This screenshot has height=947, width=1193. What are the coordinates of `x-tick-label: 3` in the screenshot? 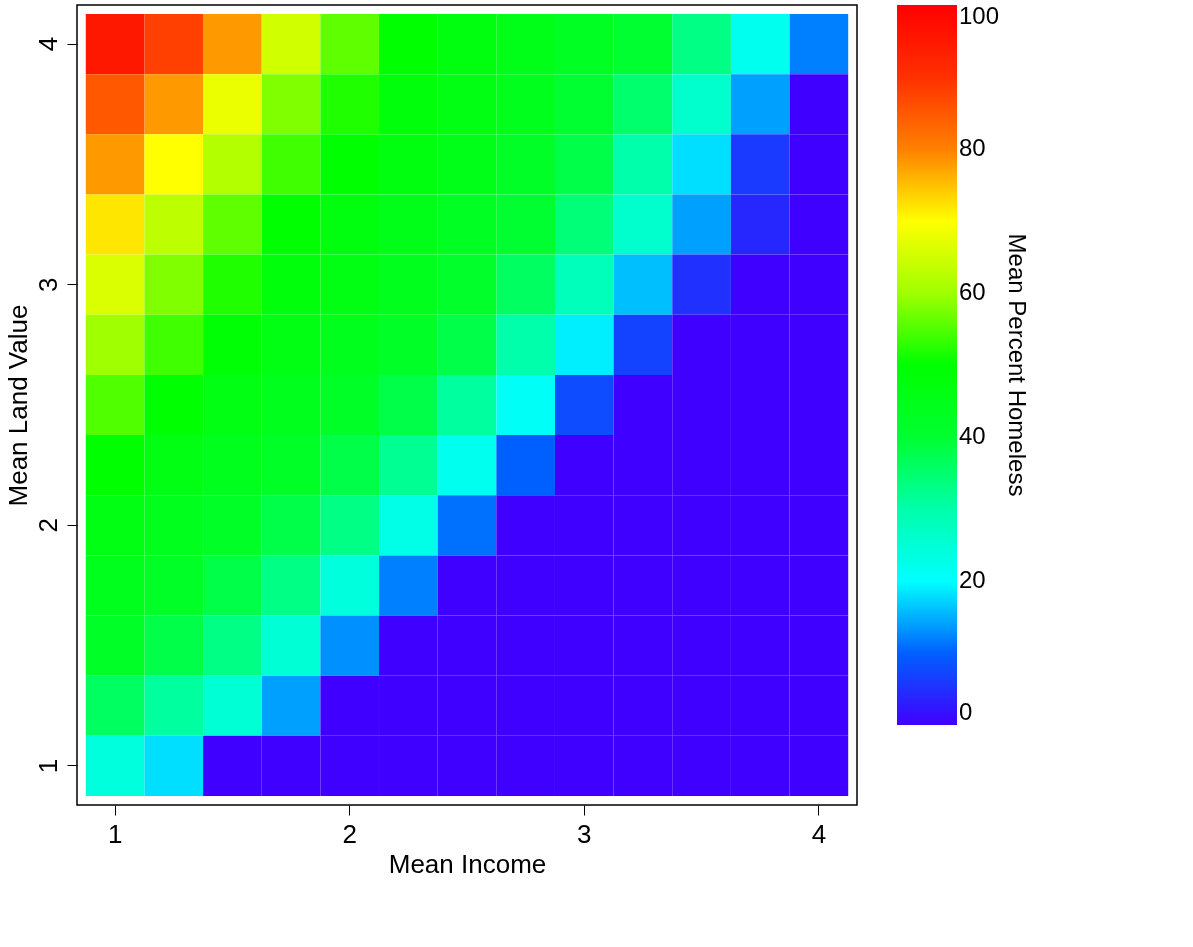 It's located at (584, 833).